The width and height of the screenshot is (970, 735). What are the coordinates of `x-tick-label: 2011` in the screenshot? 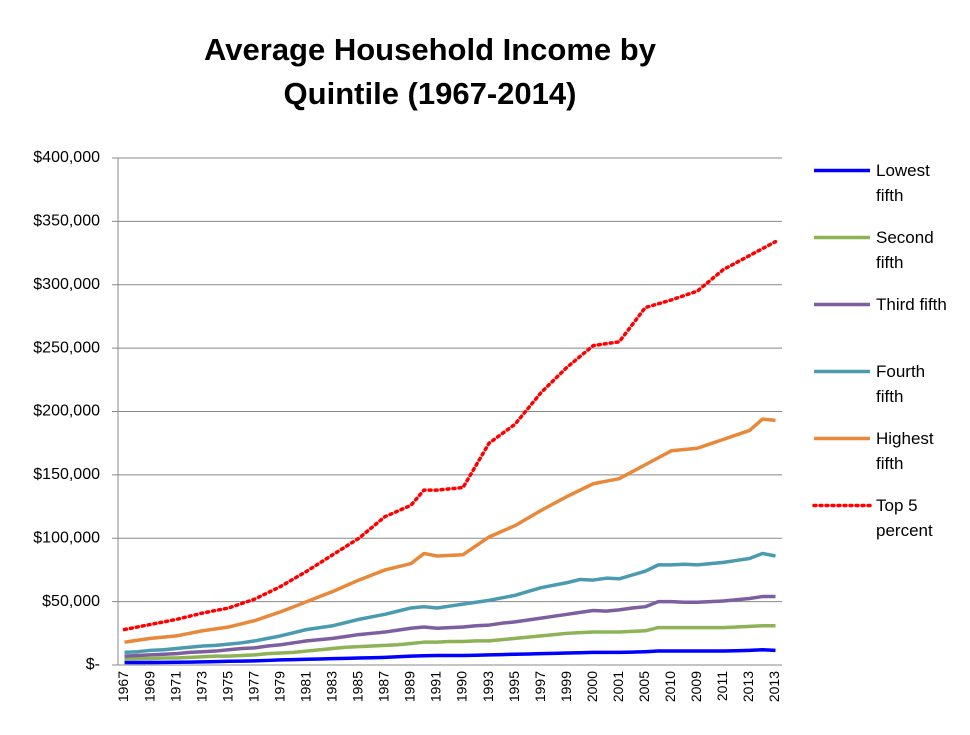 It's located at (722, 686).